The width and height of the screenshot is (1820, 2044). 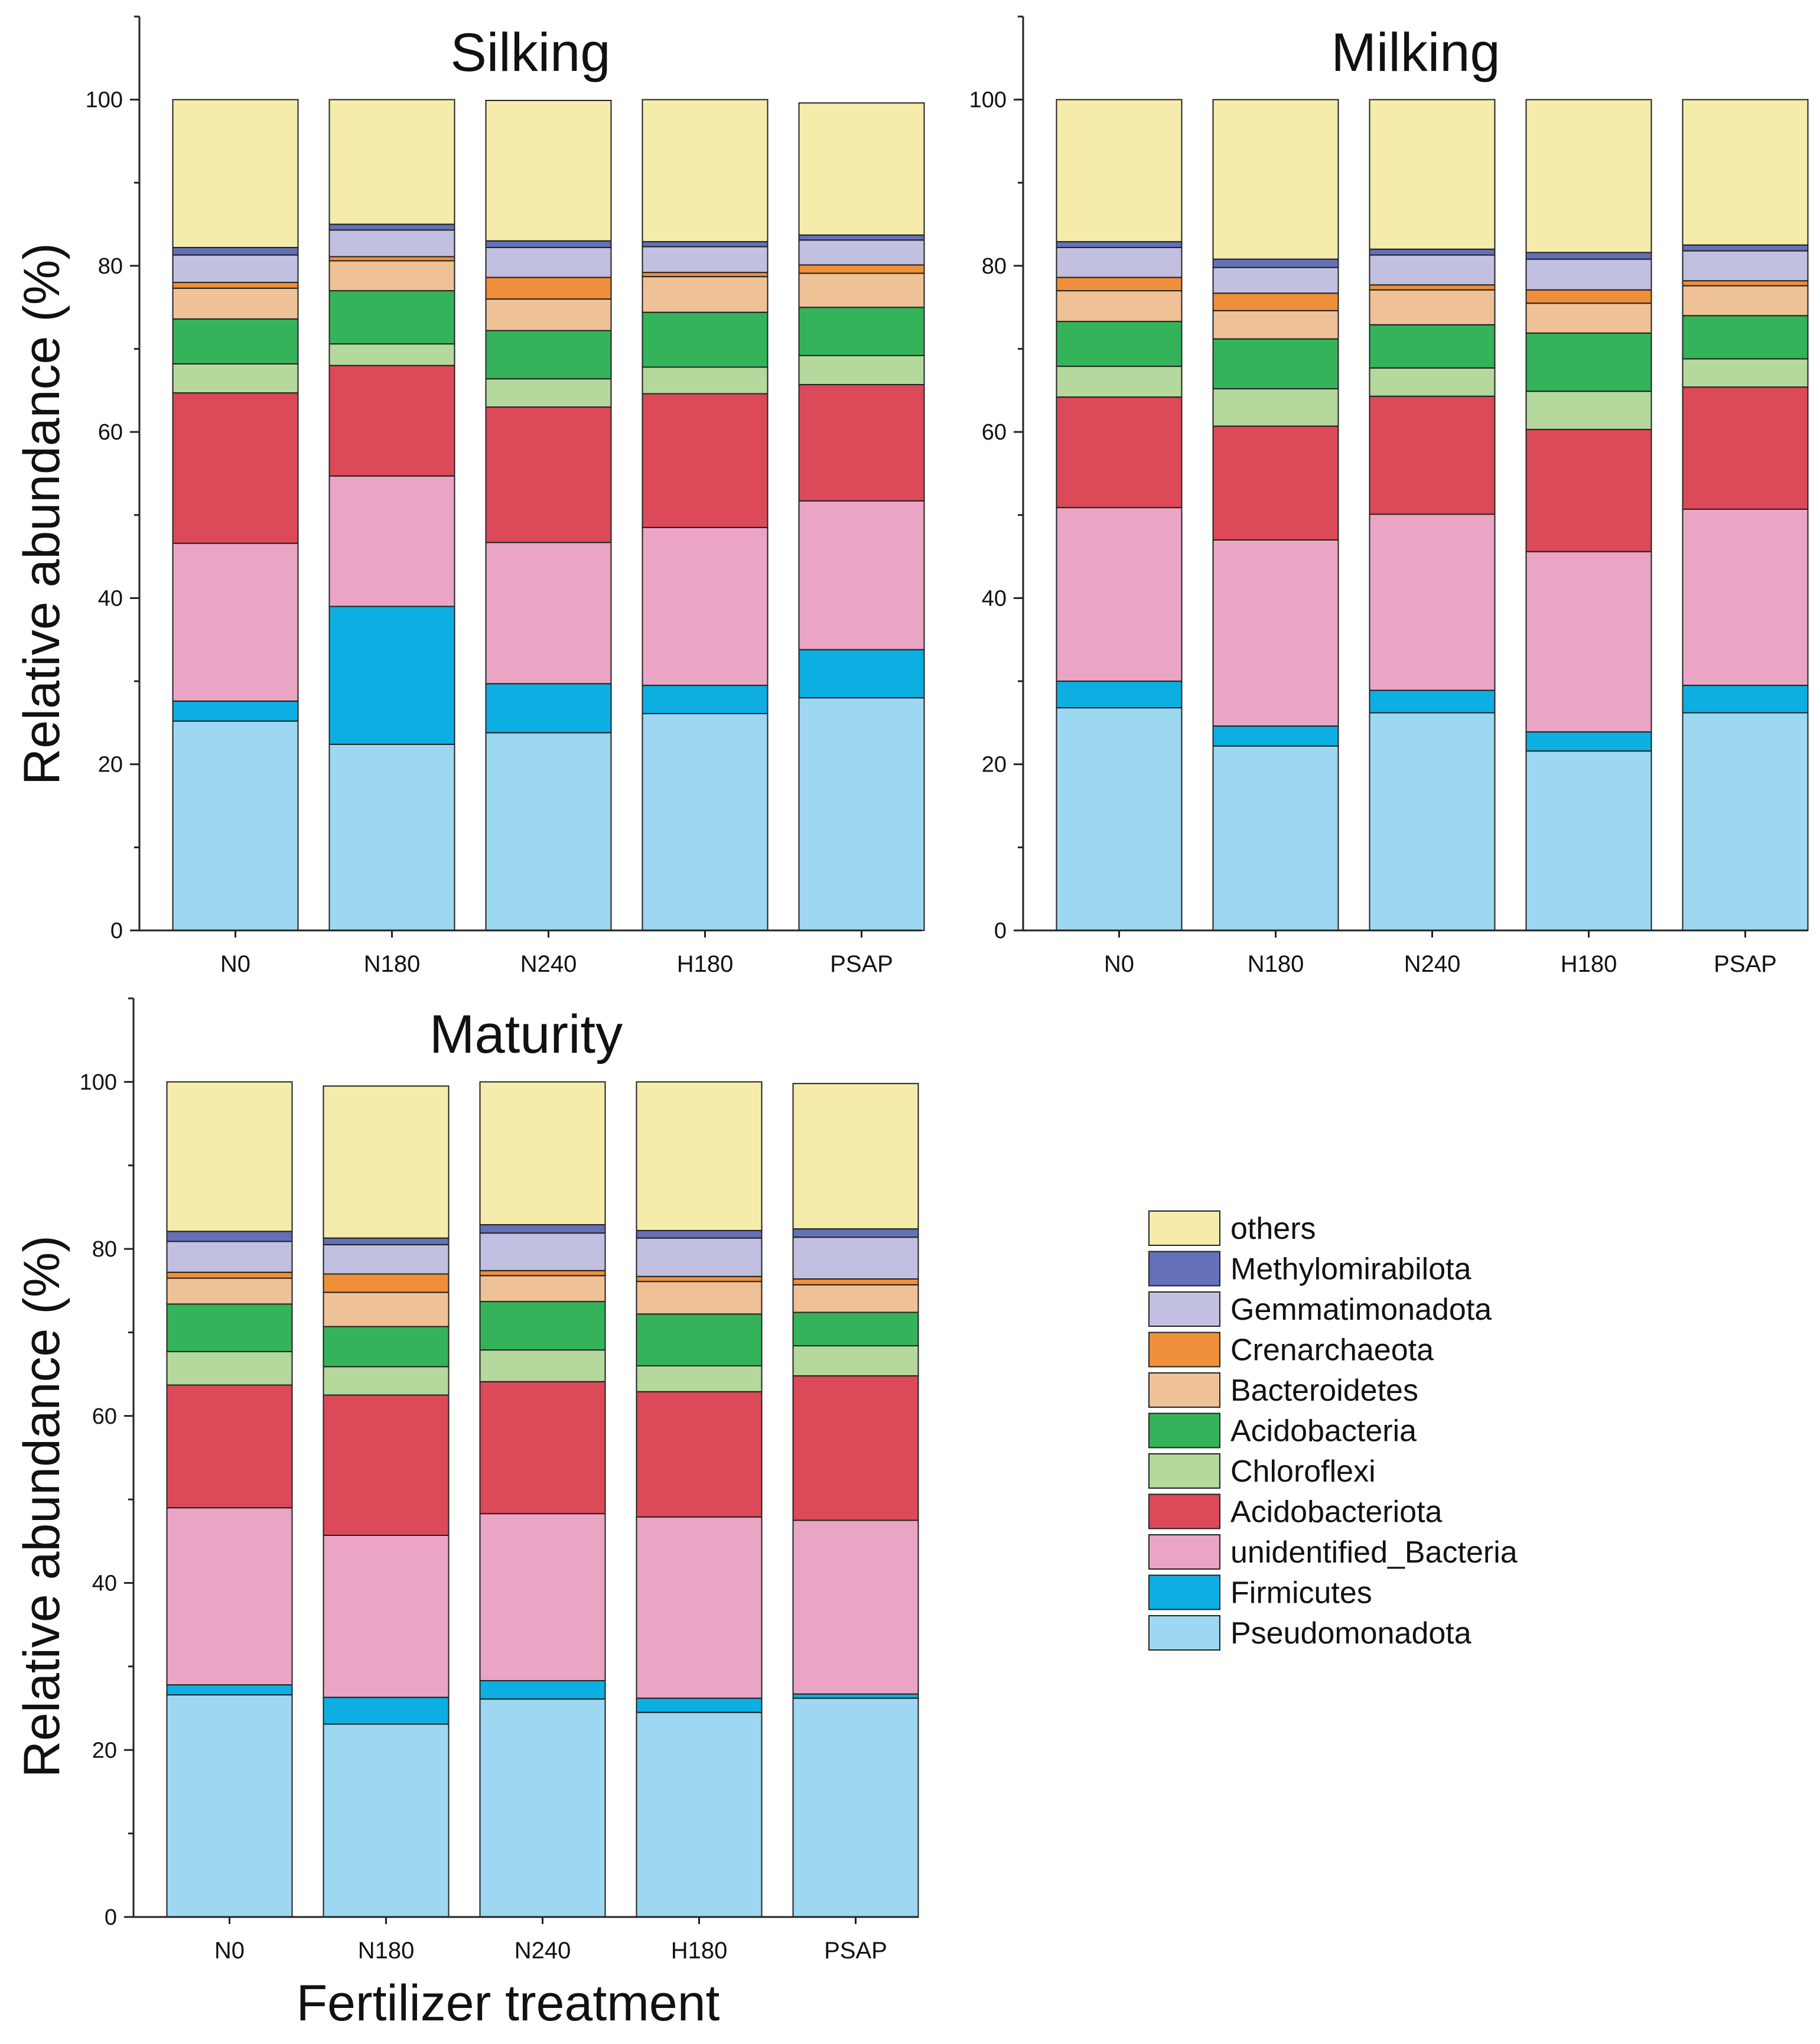 What do you see at coordinates (1283, 1390) in the screenshot?
I see `legend-item: Bacteroidetes` at bounding box center [1283, 1390].